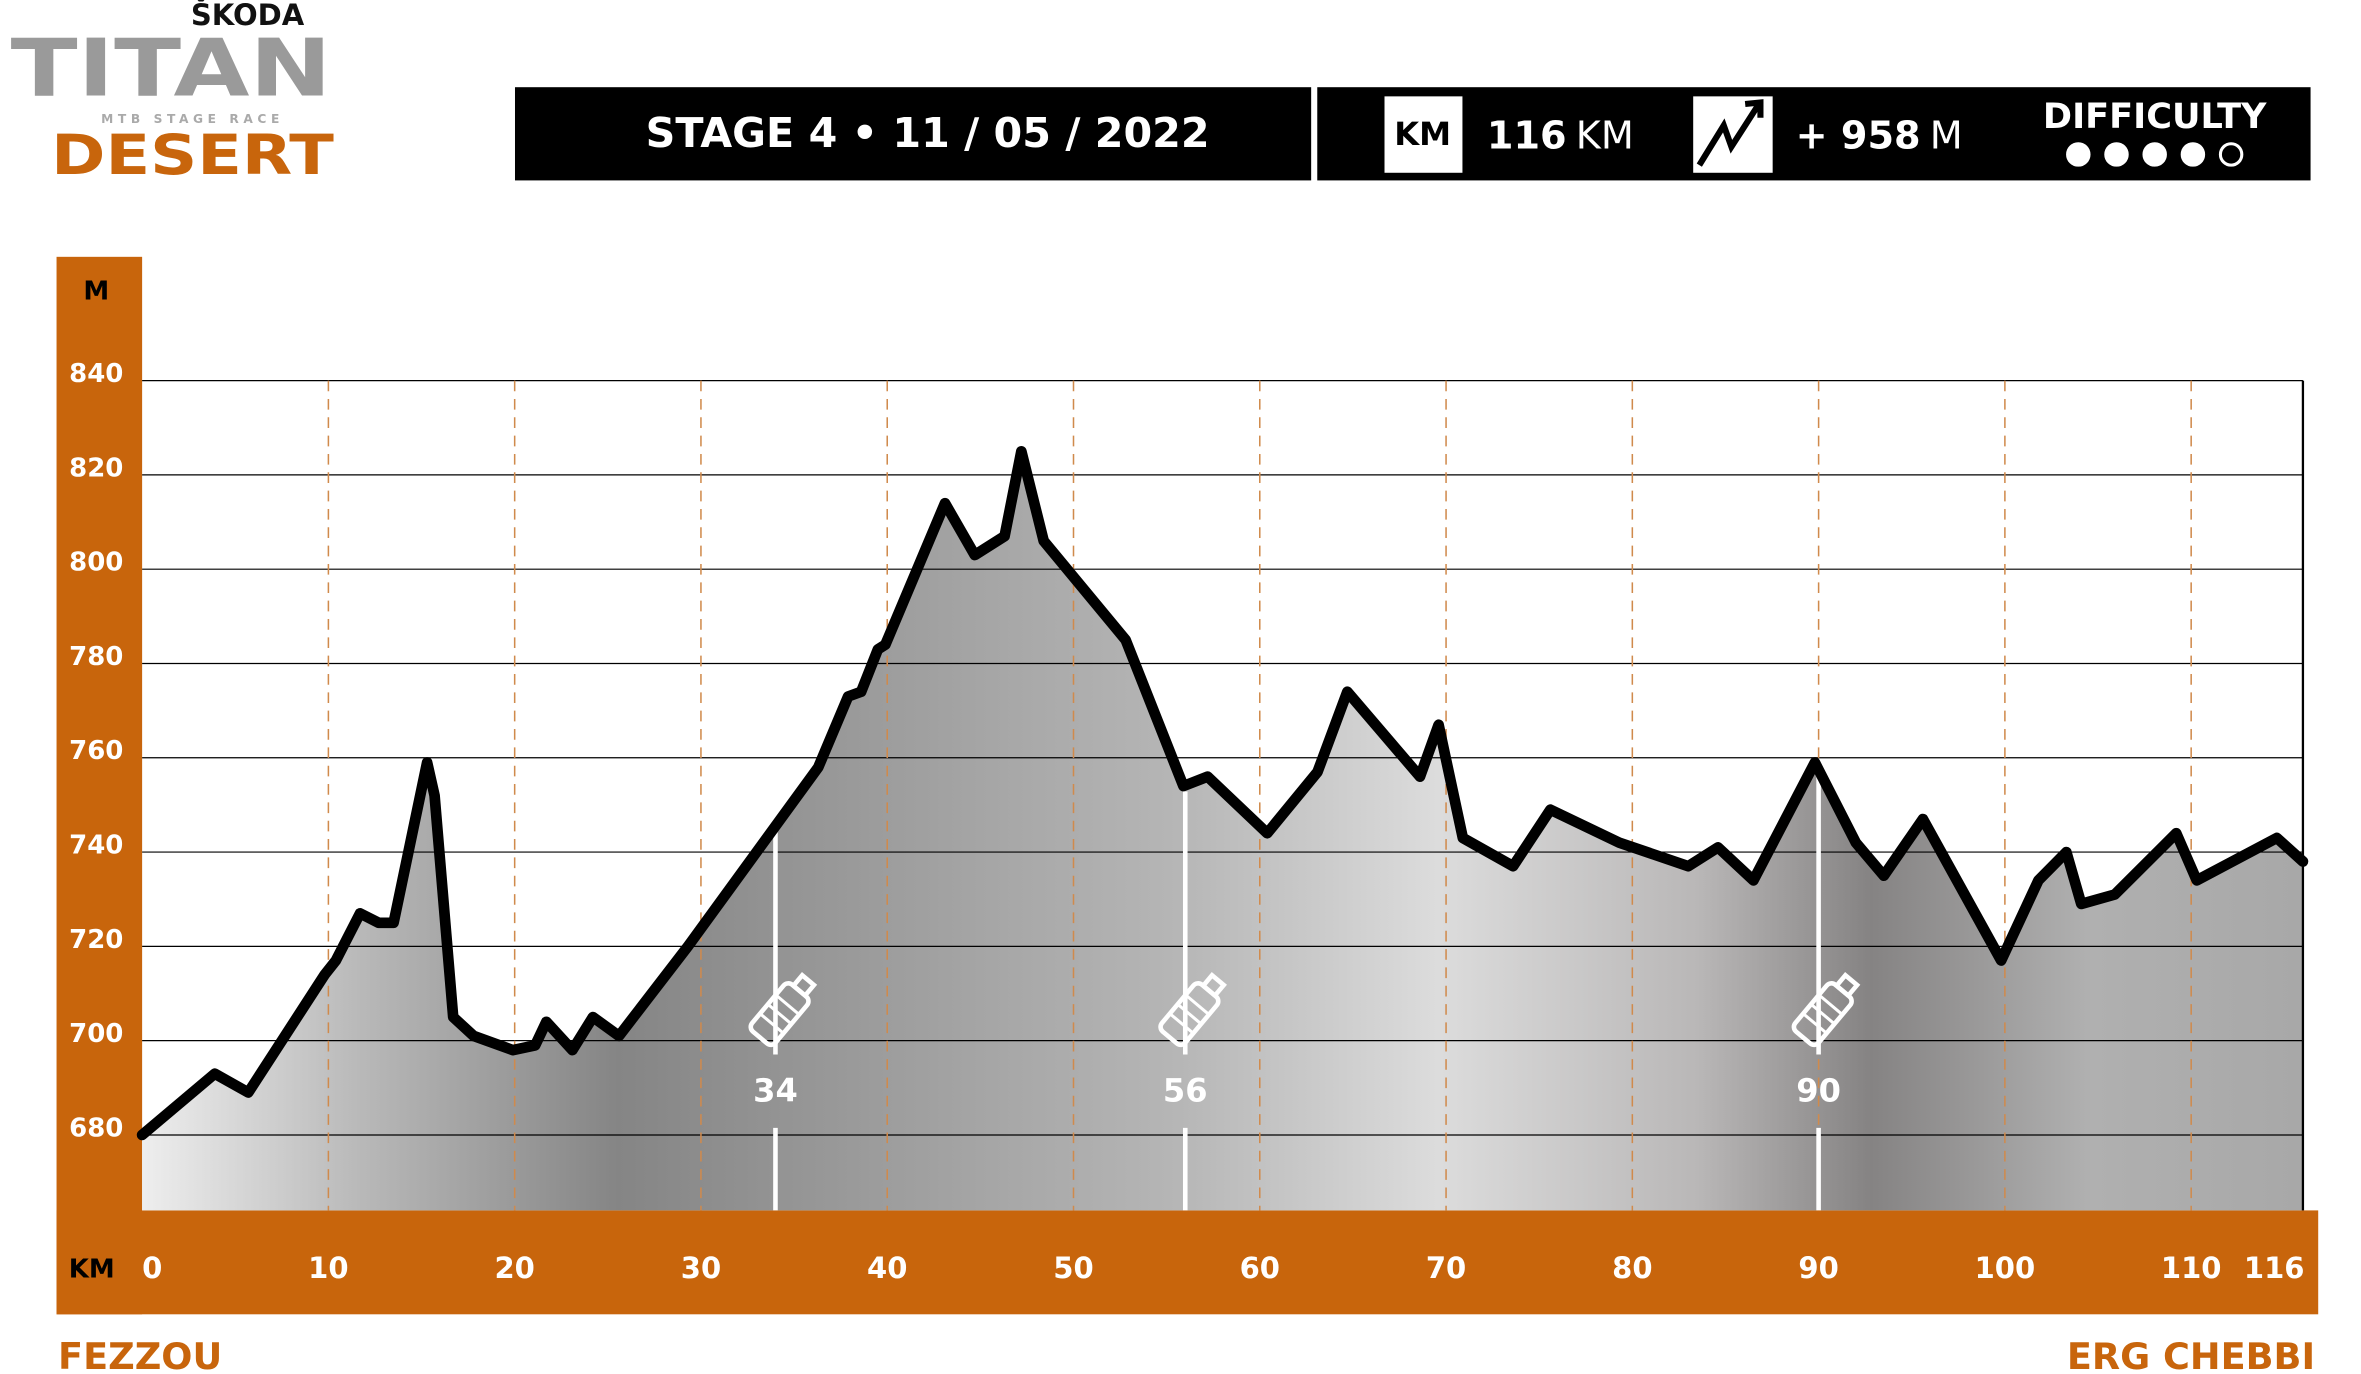  What do you see at coordinates (1073, 1268) in the screenshot?
I see `x-tick-label: 50` at bounding box center [1073, 1268].